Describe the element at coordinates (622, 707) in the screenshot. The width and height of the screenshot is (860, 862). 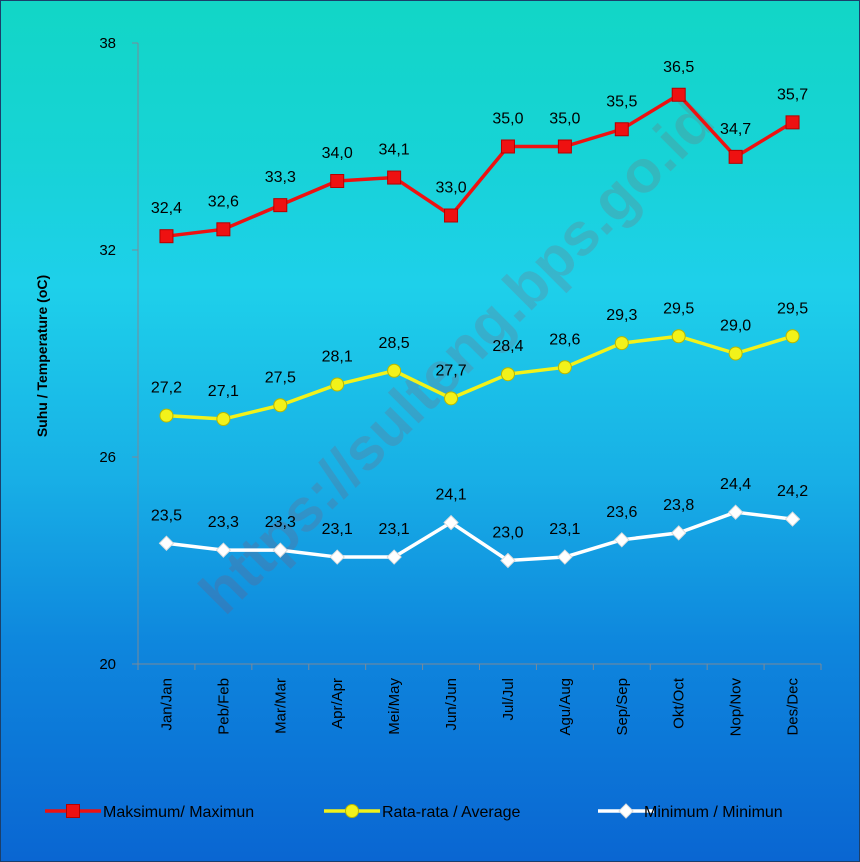
I see `x-tick-label: Sep/Sep` at that location.